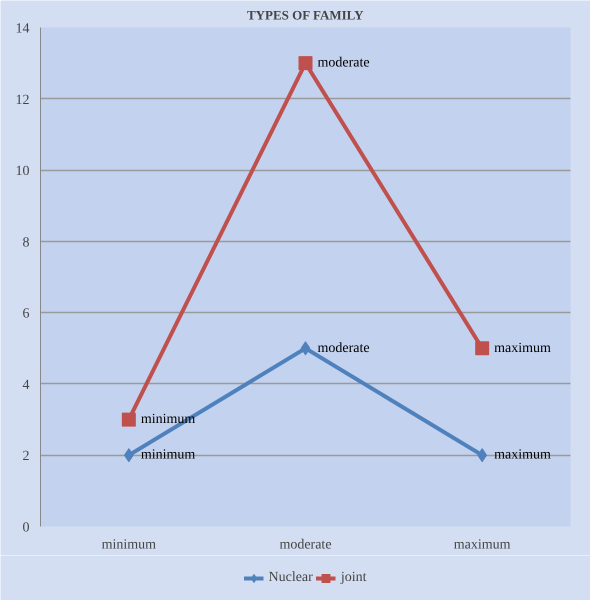 The height and width of the screenshot is (610, 602). Describe the element at coordinates (23, 172) in the screenshot. I see `y-tick-label: 10` at that location.